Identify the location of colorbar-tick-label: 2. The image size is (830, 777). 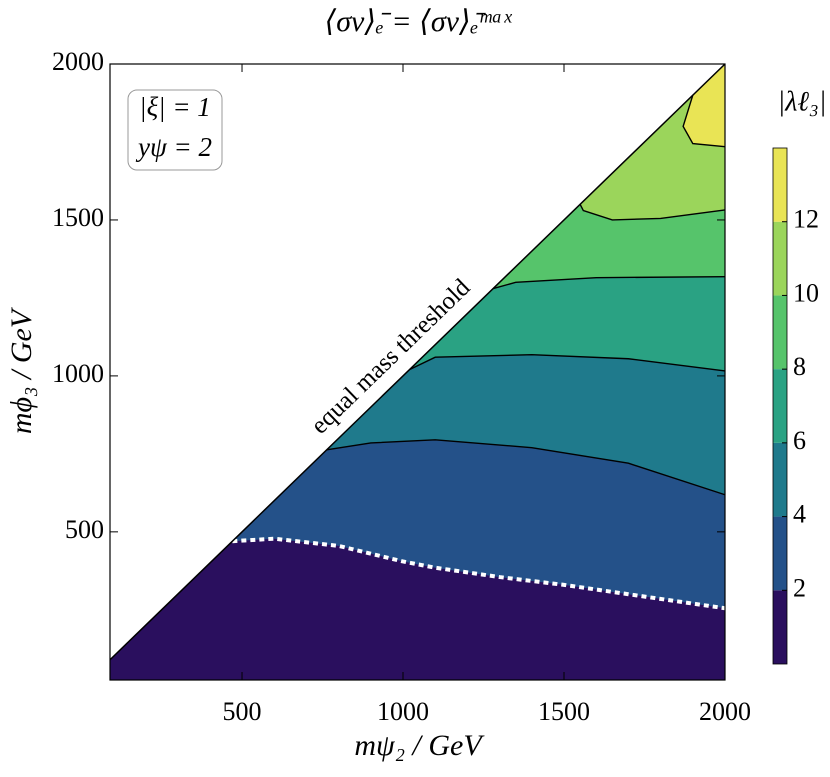
(799, 587).